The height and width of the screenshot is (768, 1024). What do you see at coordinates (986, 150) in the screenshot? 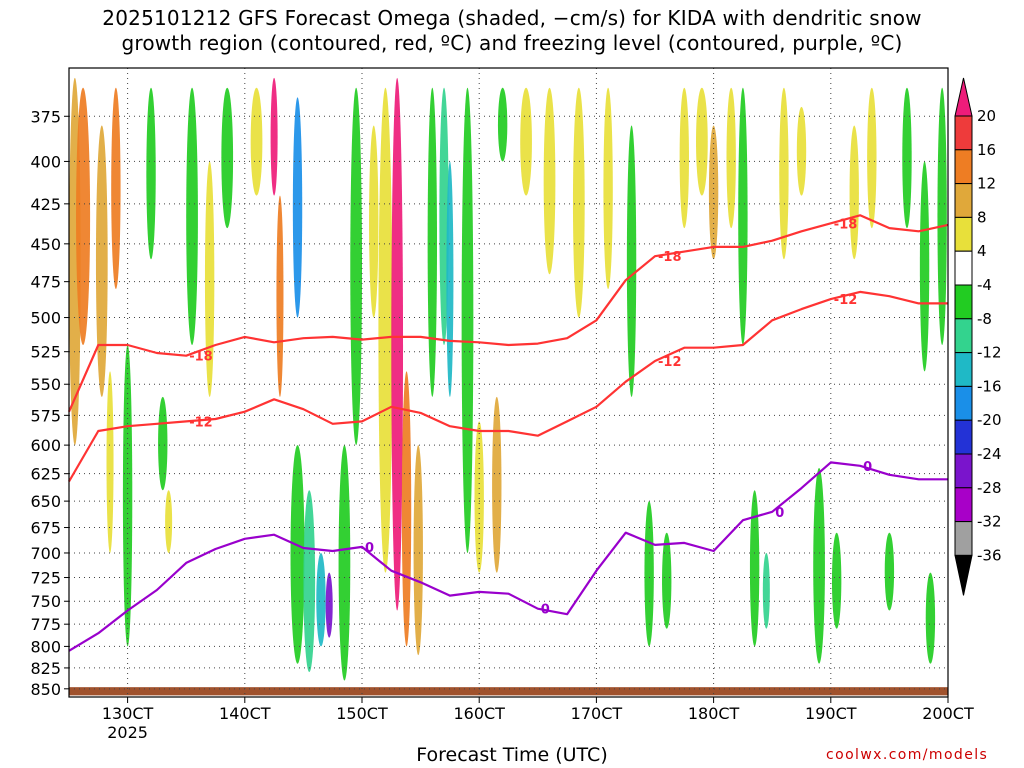
I see `colorbar-label: 16` at bounding box center [986, 150].